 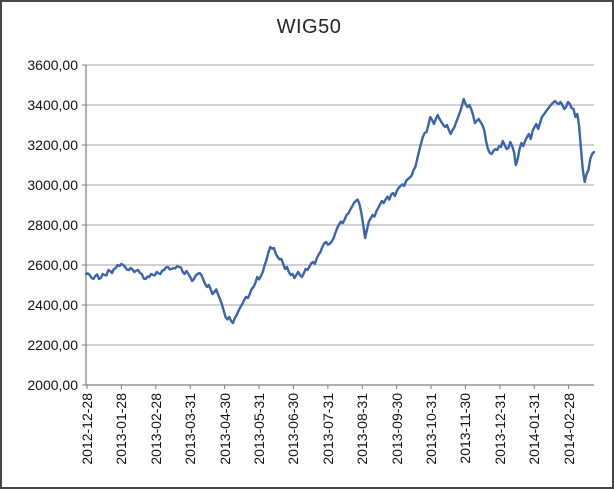 What do you see at coordinates (121, 429) in the screenshot?
I see `x-tick-label: 2013-01-28` at bounding box center [121, 429].